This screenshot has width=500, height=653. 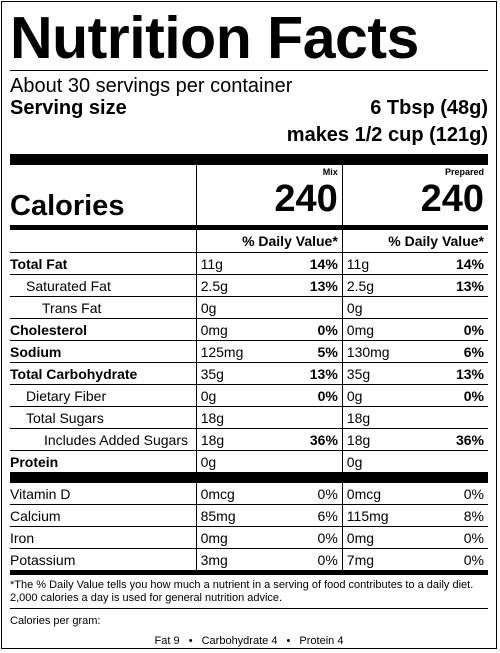 I want to click on mix-daily-value: 13%, so click(x=323, y=285).